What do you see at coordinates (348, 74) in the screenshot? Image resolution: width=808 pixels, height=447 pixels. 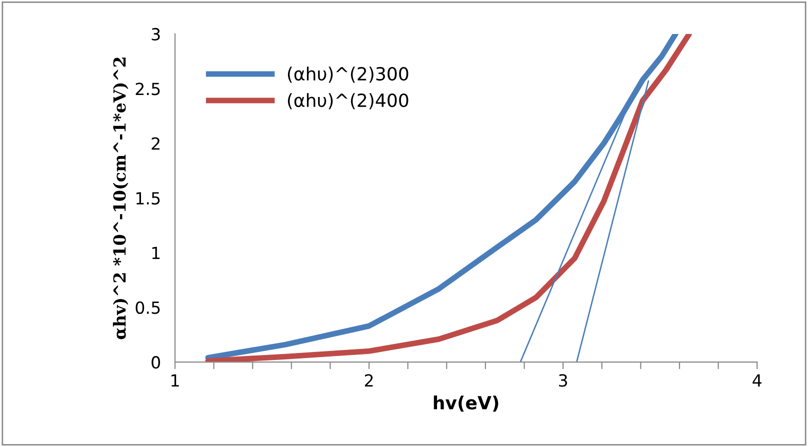 I see `legend-label: (αhυ)^(2)300` at bounding box center [348, 74].